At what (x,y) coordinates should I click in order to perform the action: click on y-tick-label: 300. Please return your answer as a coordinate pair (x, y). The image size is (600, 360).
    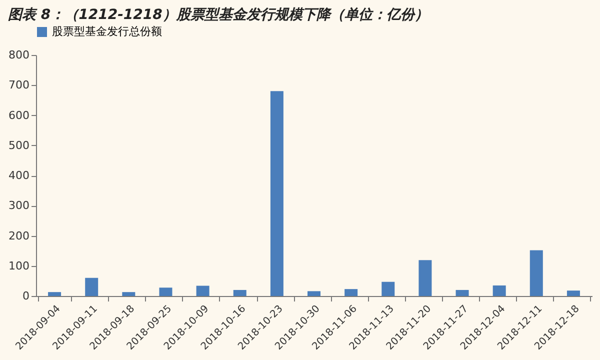
    Looking at the image, I should click on (19, 205).